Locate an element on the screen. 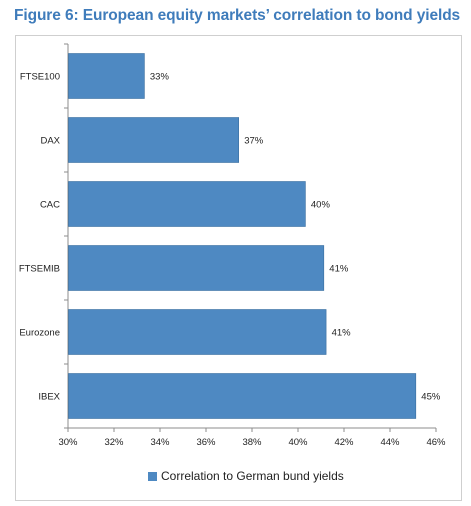  x-tick-label: 46% is located at coordinates (436, 442).